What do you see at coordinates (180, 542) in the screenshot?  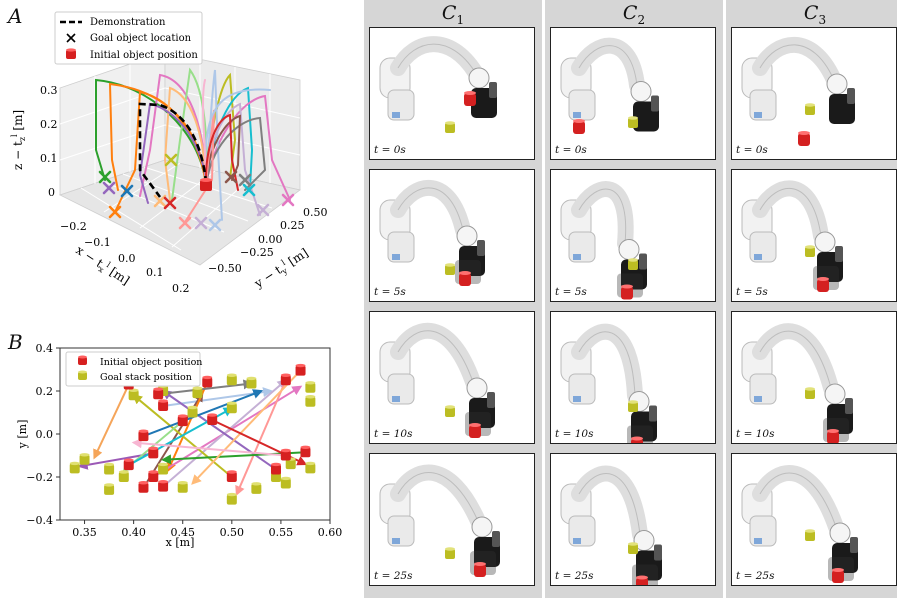 I see `x-axis-label: x [m]` at bounding box center [180, 542].